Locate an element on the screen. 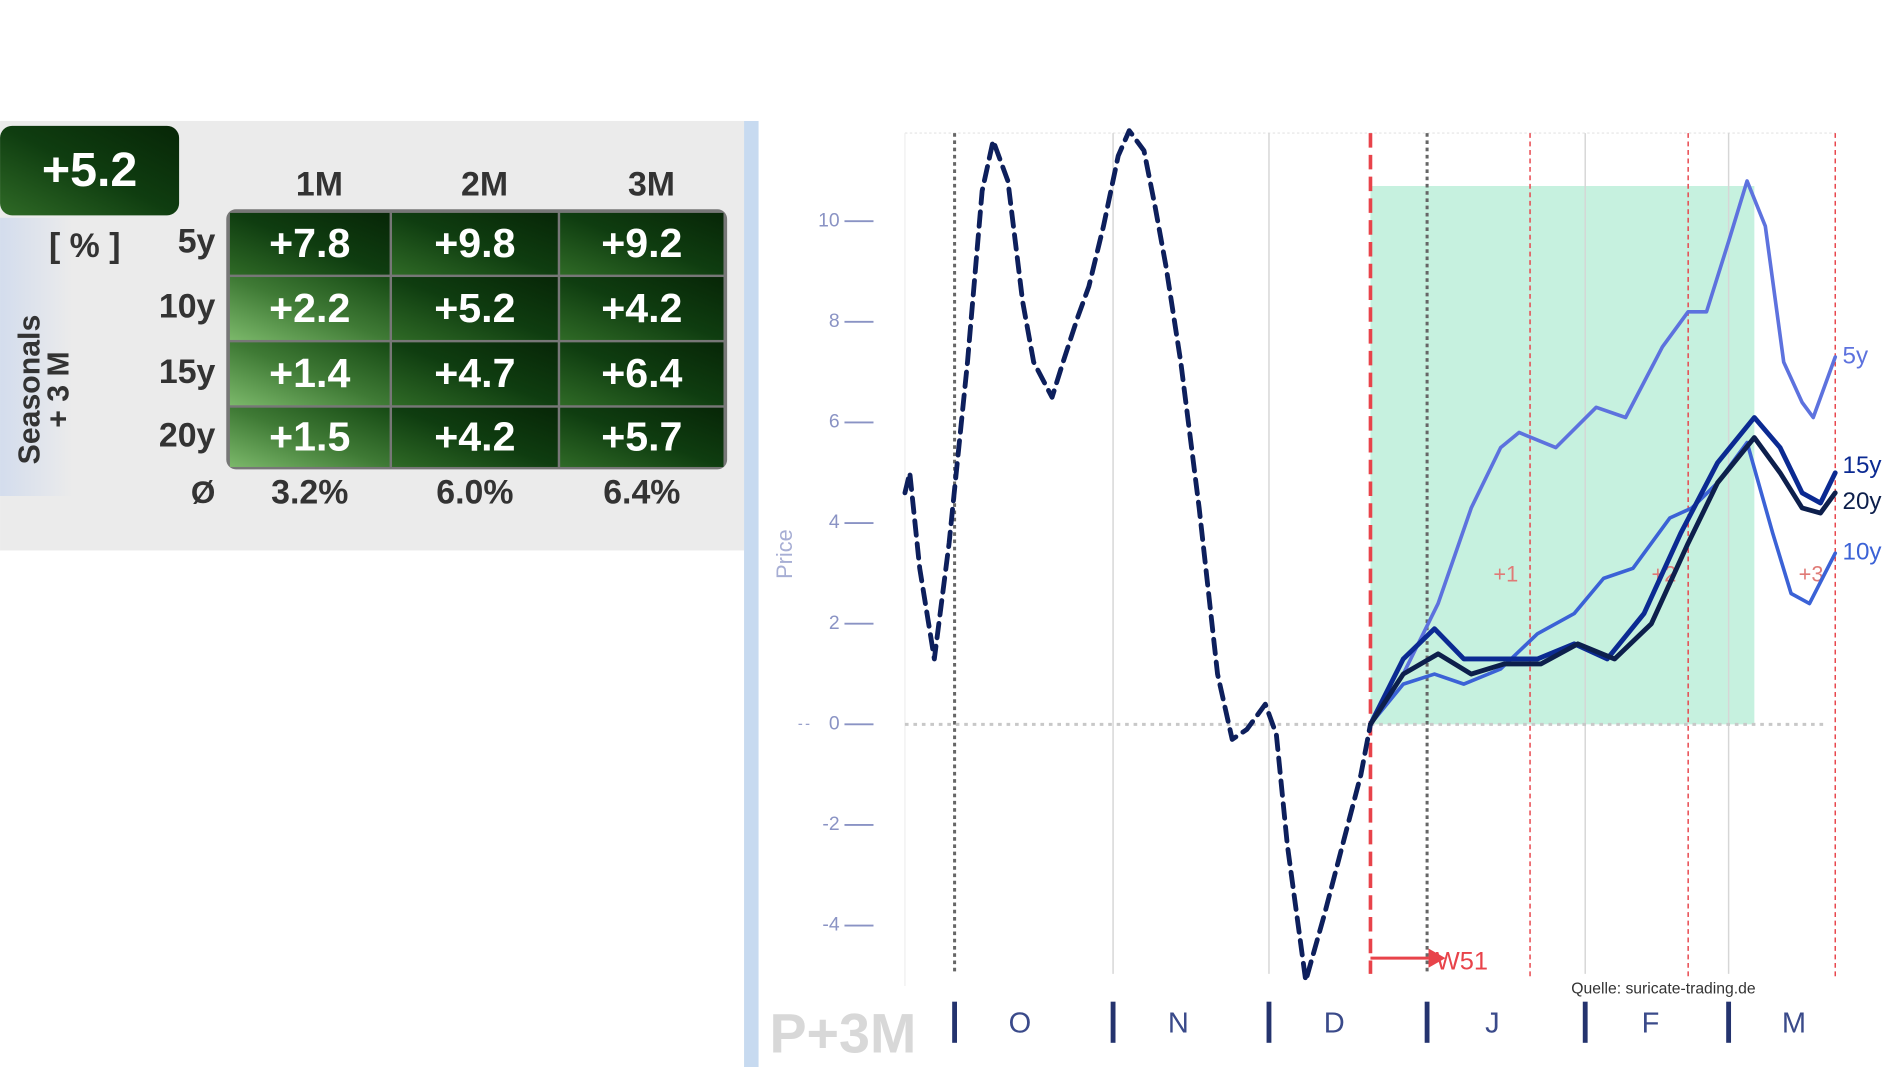 This screenshot has height=1067, width=1897. row-label: 15y is located at coordinates (187, 372).